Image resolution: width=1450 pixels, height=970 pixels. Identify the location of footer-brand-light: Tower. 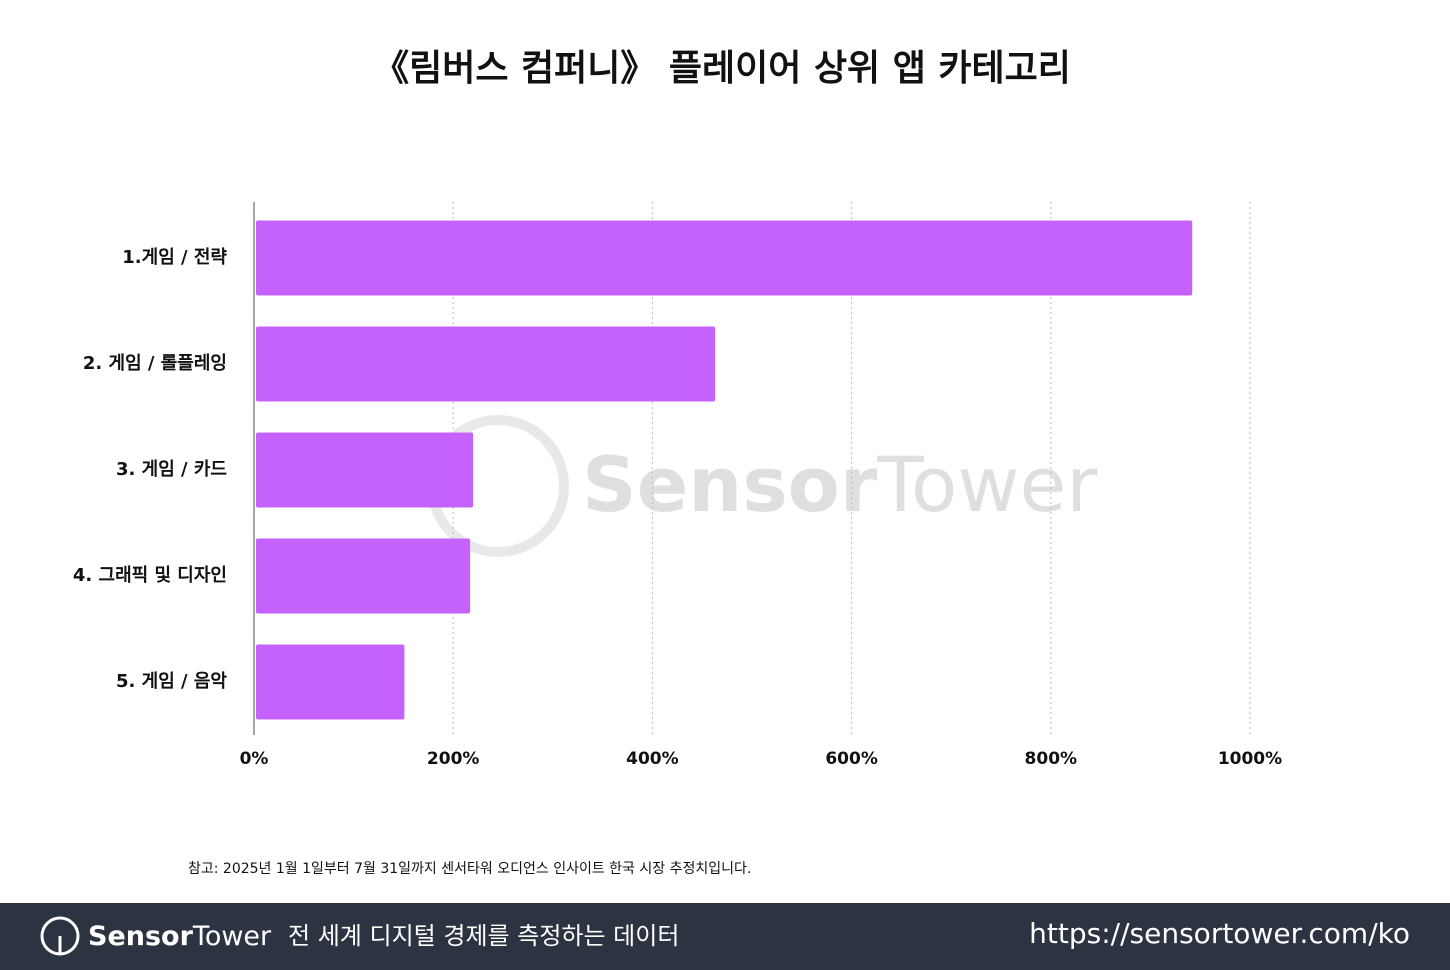
(232, 936).